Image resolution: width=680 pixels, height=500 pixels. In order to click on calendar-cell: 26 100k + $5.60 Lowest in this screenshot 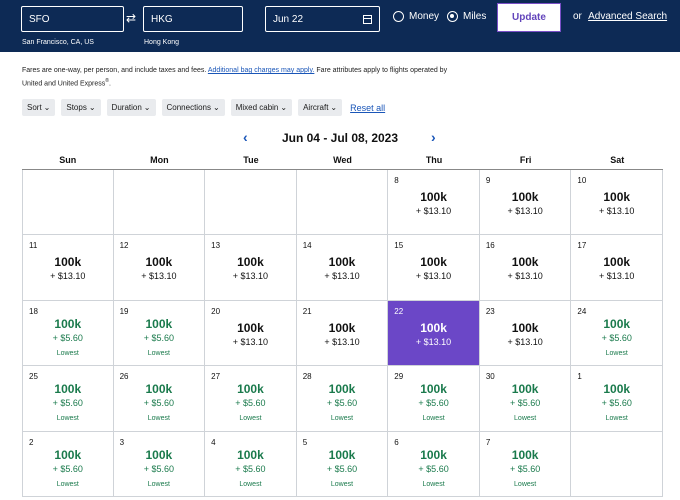, I will do `click(159, 399)`.